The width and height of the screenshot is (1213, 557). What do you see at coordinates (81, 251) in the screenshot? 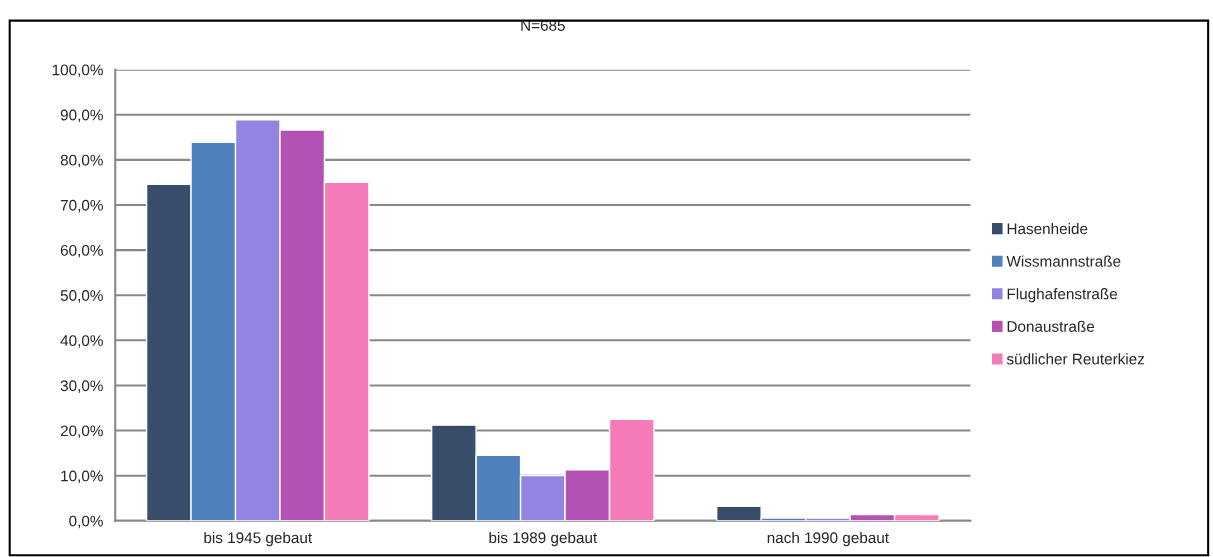
I see `y-tick-label: 60,0%` at bounding box center [81, 251].